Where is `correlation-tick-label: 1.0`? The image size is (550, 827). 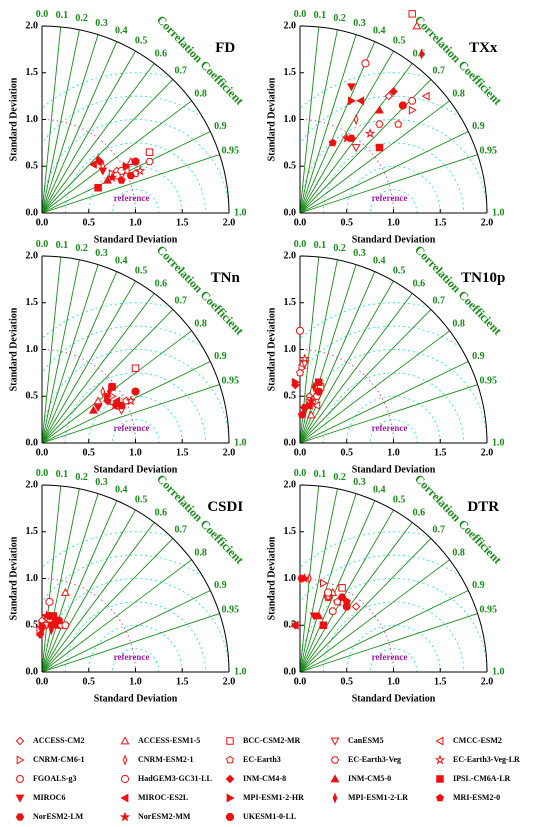
correlation-tick-label: 1.0 is located at coordinates (498, 671).